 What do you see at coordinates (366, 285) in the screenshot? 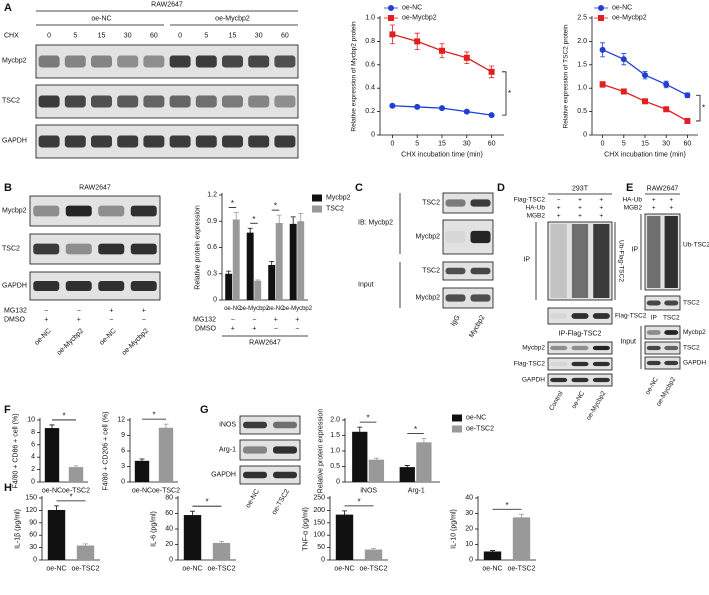
I see `label: Input` at bounding box center [366, 285].